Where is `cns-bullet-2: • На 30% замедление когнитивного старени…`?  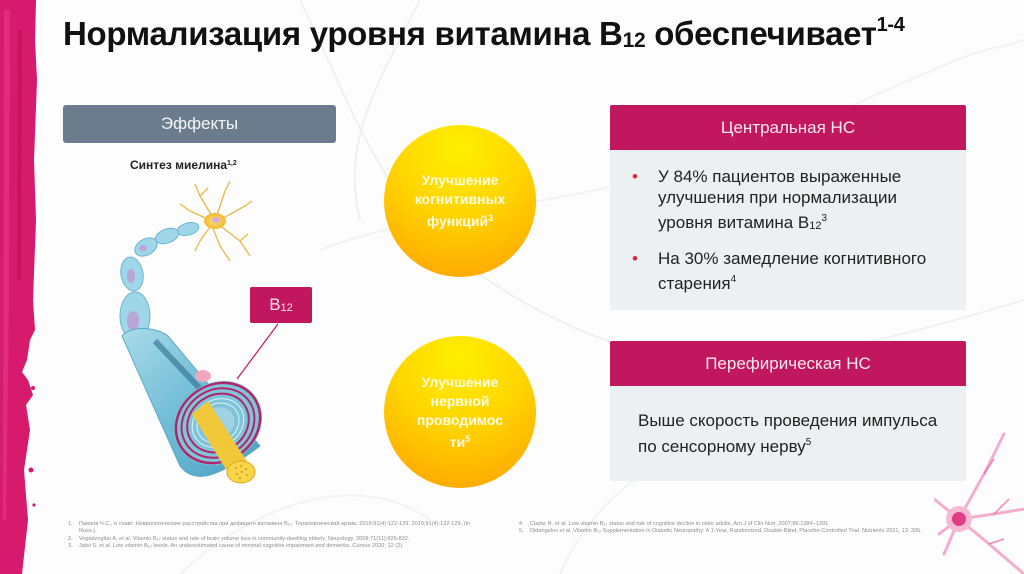 cns-bullet-2: • На 30% замедление когнитивного старени… is located at coordinates (779, 271).